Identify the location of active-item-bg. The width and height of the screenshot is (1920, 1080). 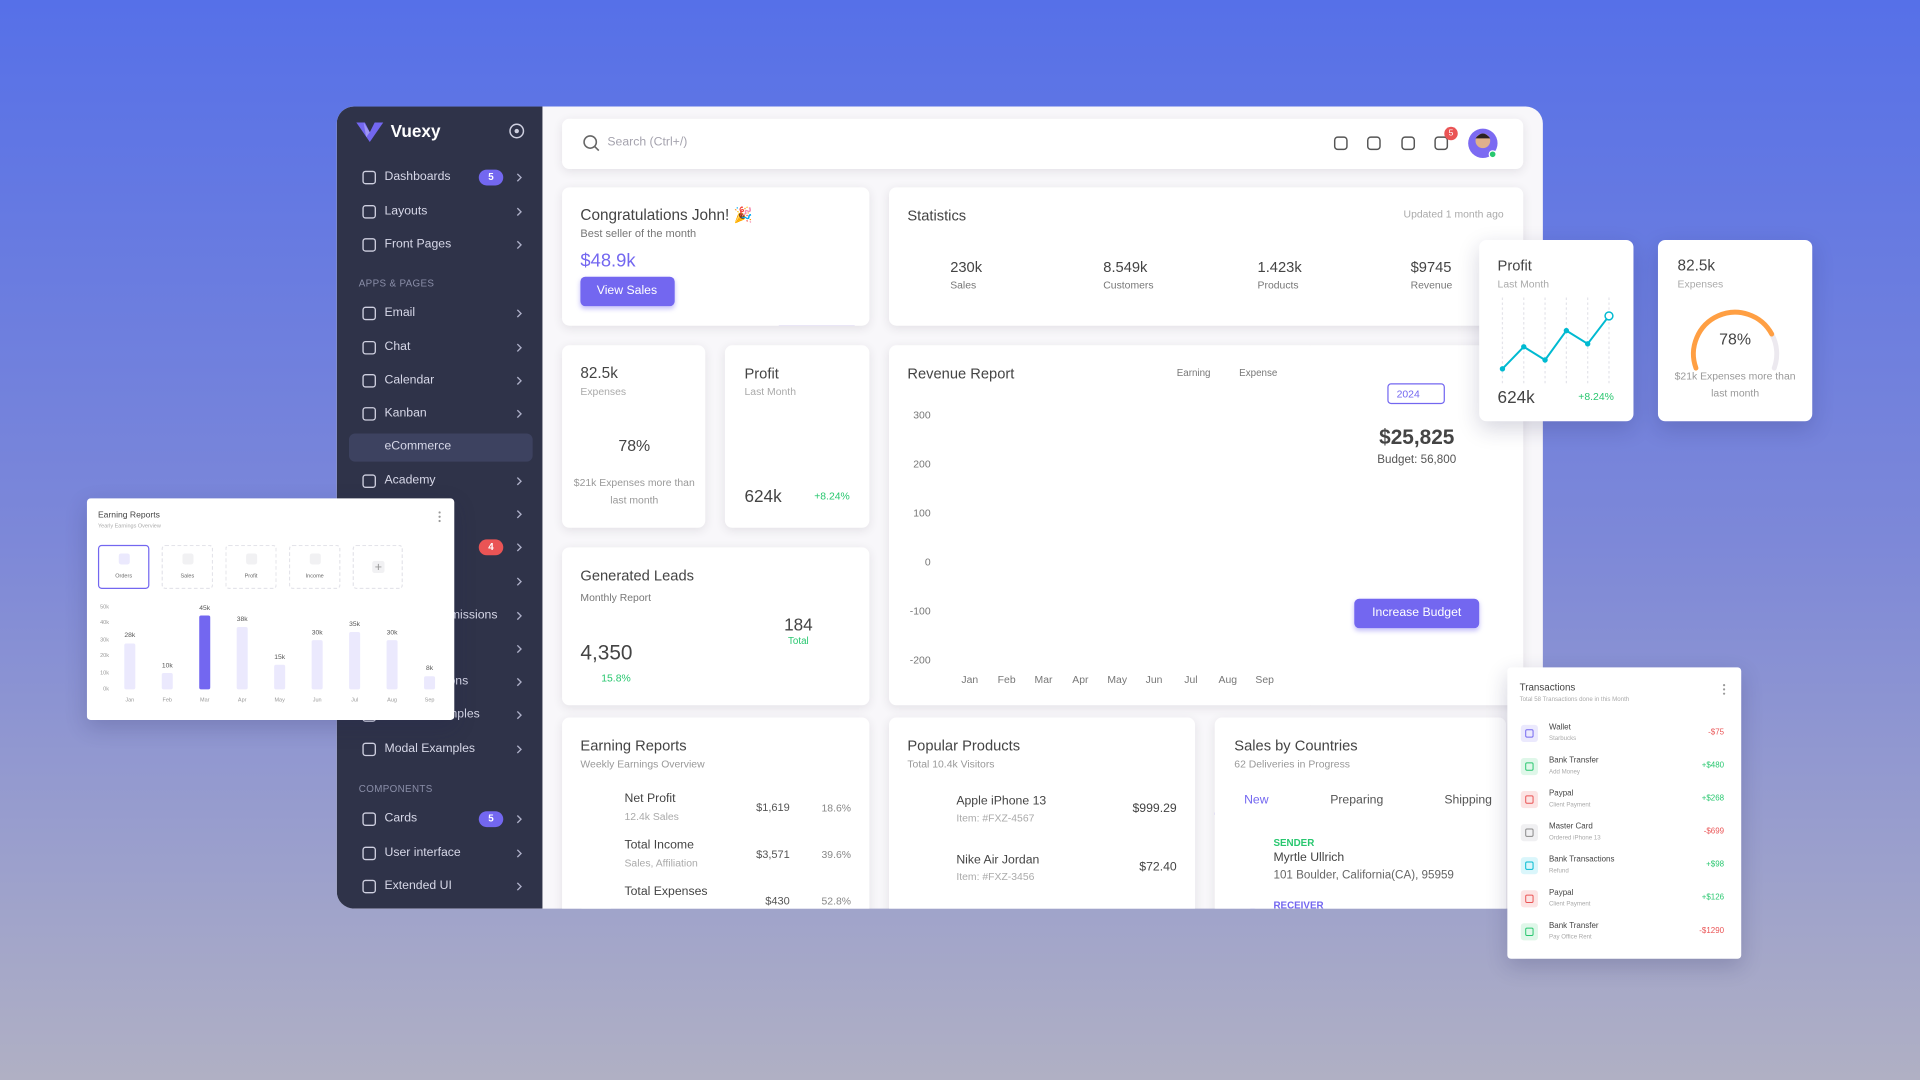
(440, 447).